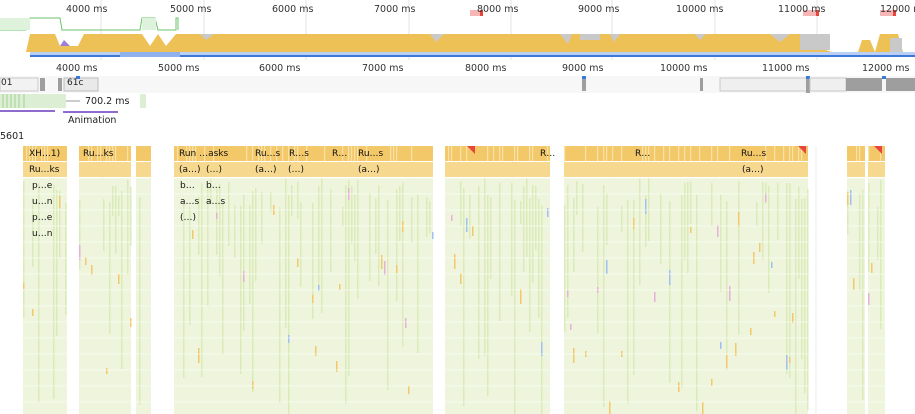 This screenshot has height=414, width=915. Describe the element at coordinates (457, 30) in the screenshot. I see `overview-chart` at that location.